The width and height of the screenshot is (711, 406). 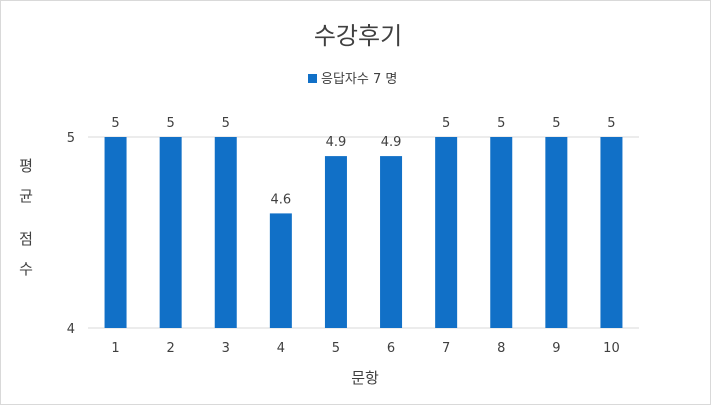 I want to click on y-tick-label: 5, so click(x=71, y=138).